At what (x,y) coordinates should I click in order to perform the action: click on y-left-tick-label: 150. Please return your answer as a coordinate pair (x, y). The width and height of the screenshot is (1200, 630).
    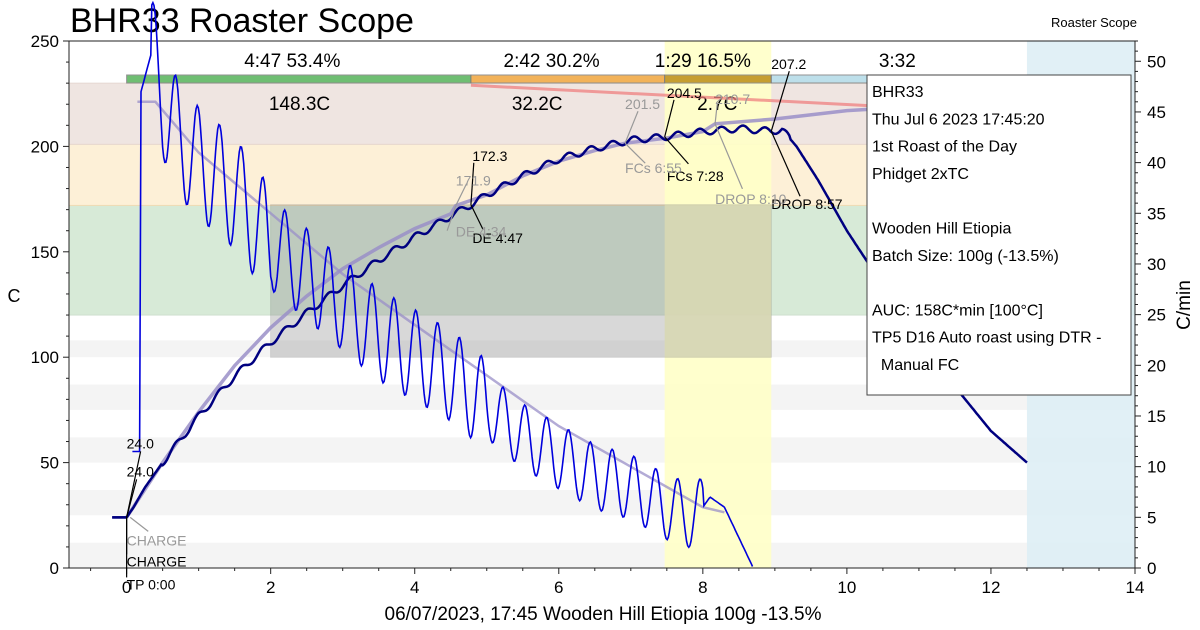
    Looking at the image, I should click on (45, 252).